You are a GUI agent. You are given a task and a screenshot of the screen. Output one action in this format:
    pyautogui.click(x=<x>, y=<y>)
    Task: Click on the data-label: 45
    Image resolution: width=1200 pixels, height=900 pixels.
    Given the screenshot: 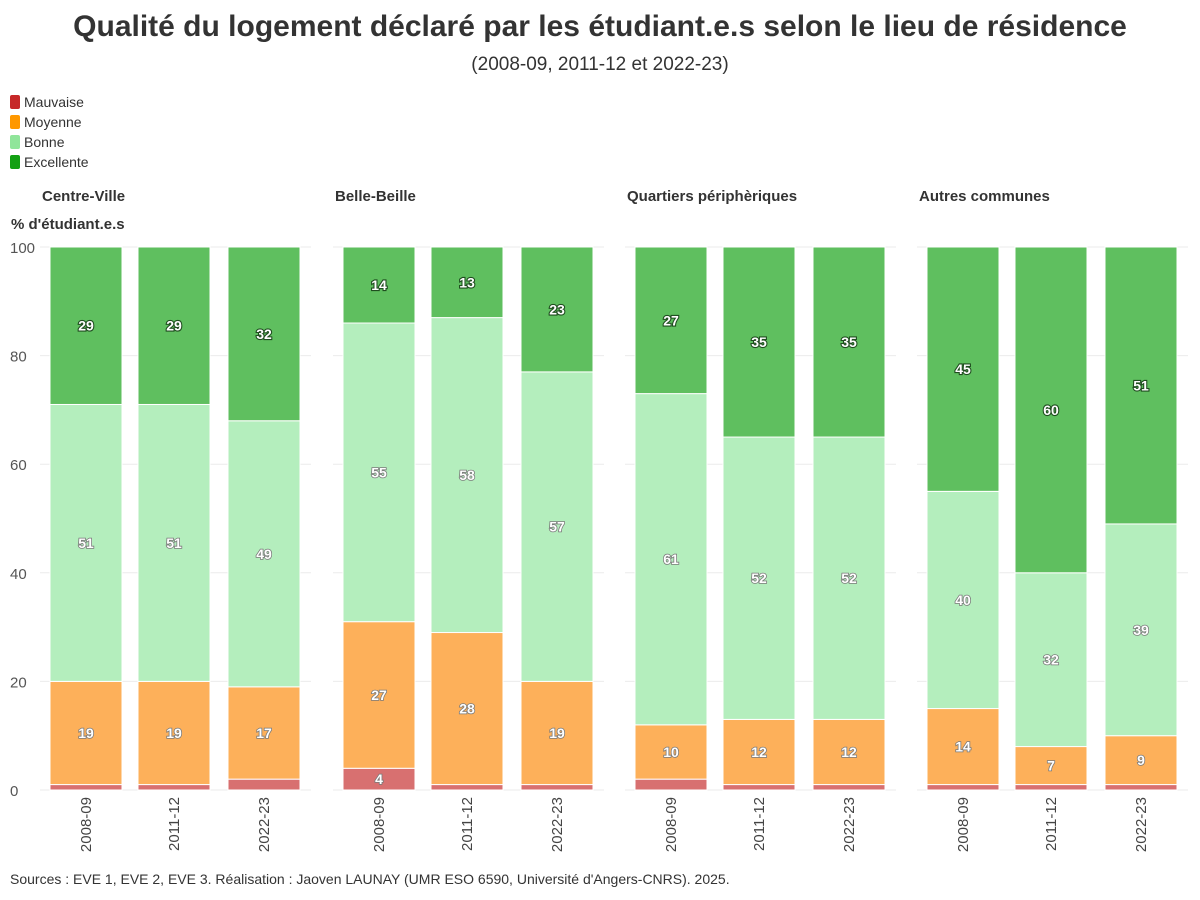 What is the action you would take?
    pyautogui.click(x=963, y=369)
    